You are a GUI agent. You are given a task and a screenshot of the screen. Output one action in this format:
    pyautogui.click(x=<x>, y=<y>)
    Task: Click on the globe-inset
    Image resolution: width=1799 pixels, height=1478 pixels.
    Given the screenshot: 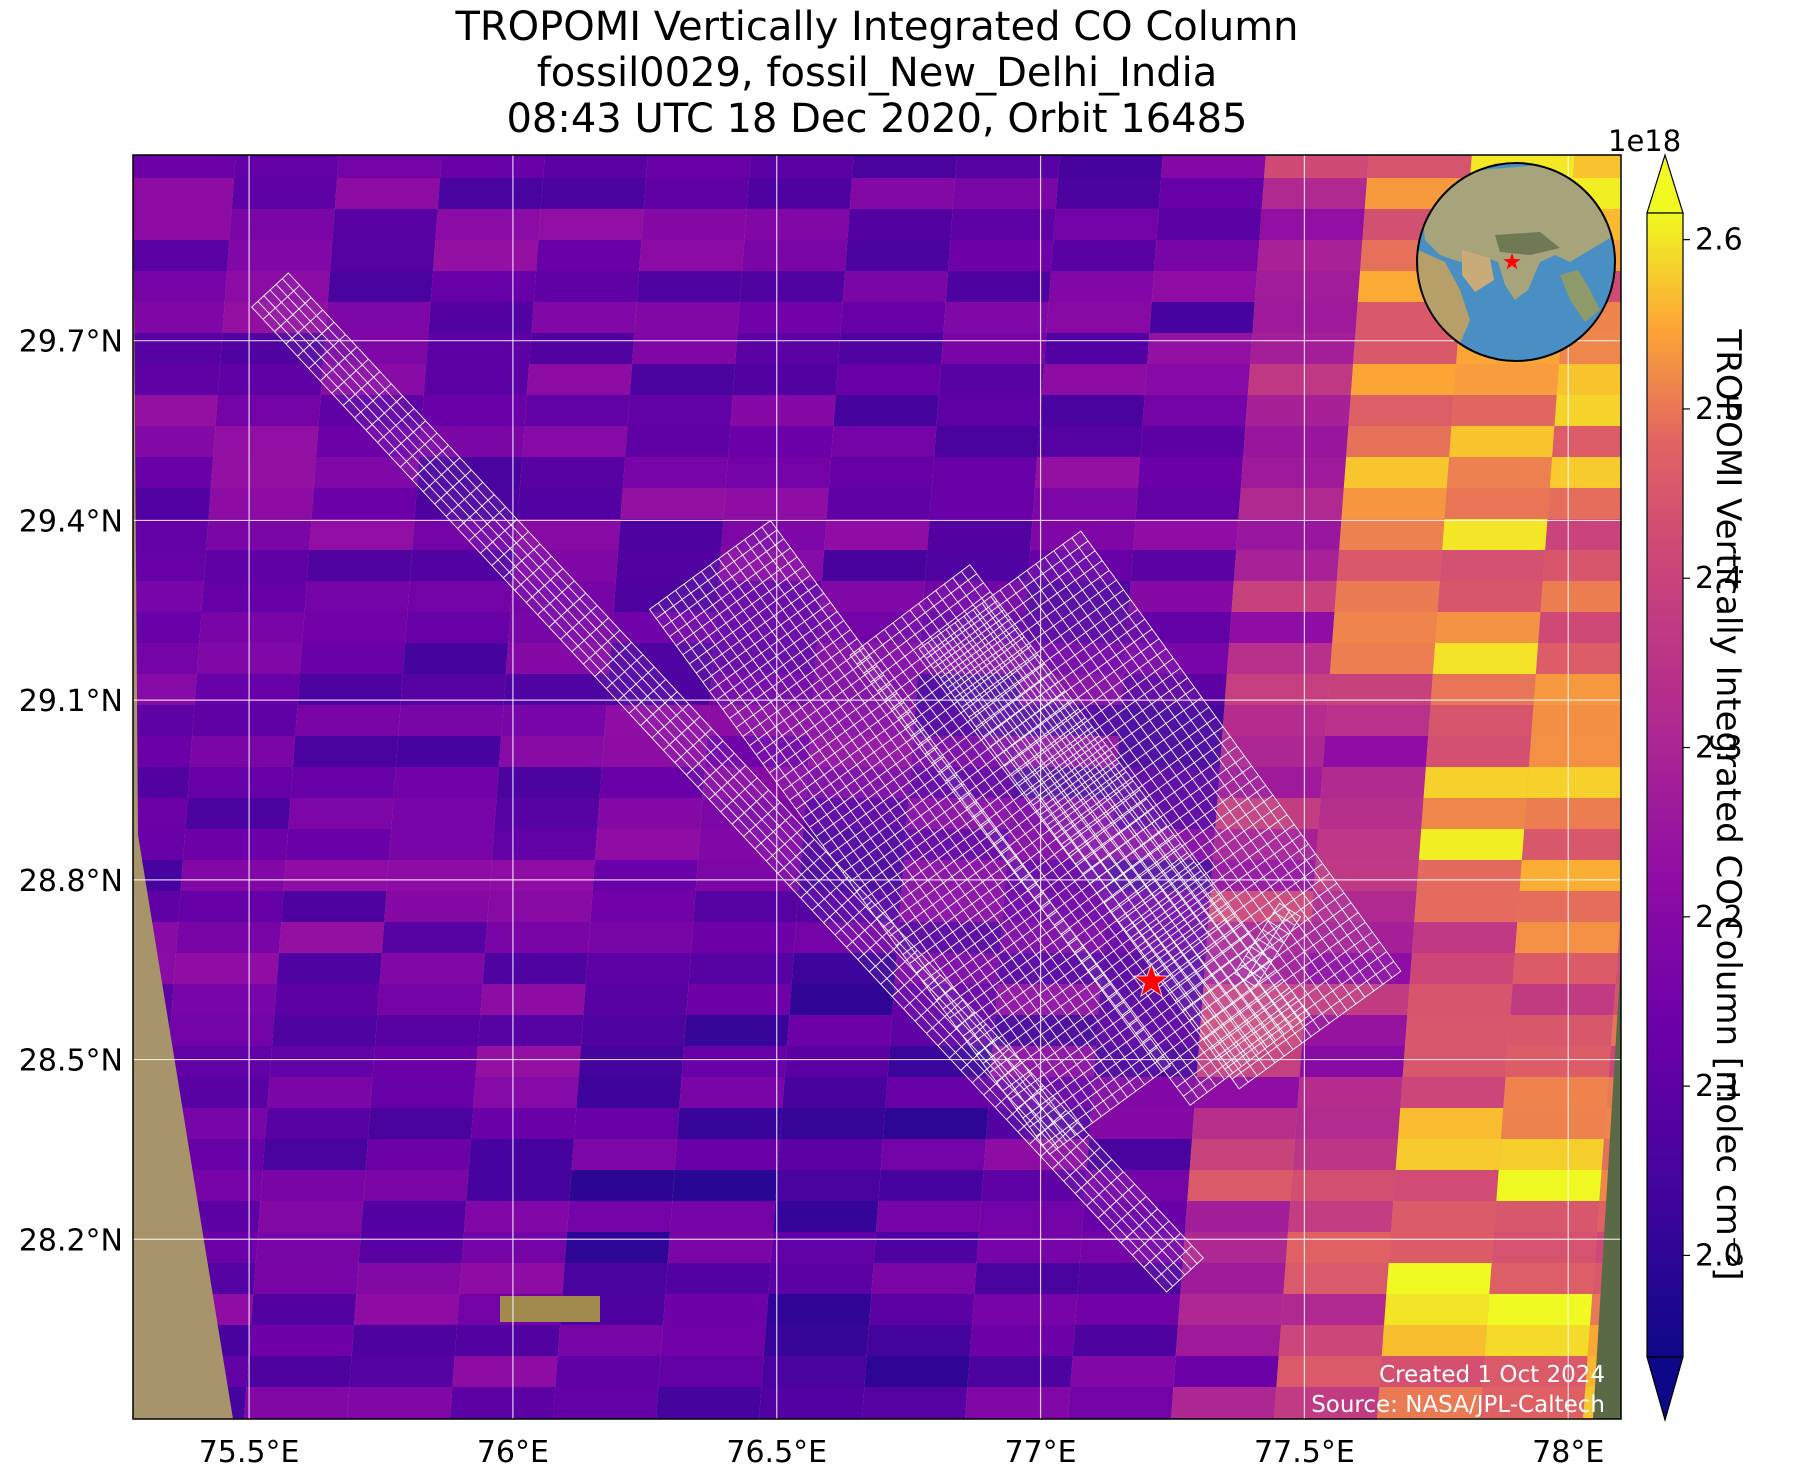 What is the action you would take?
    pyautogui.click(x=1516, y=262)
    